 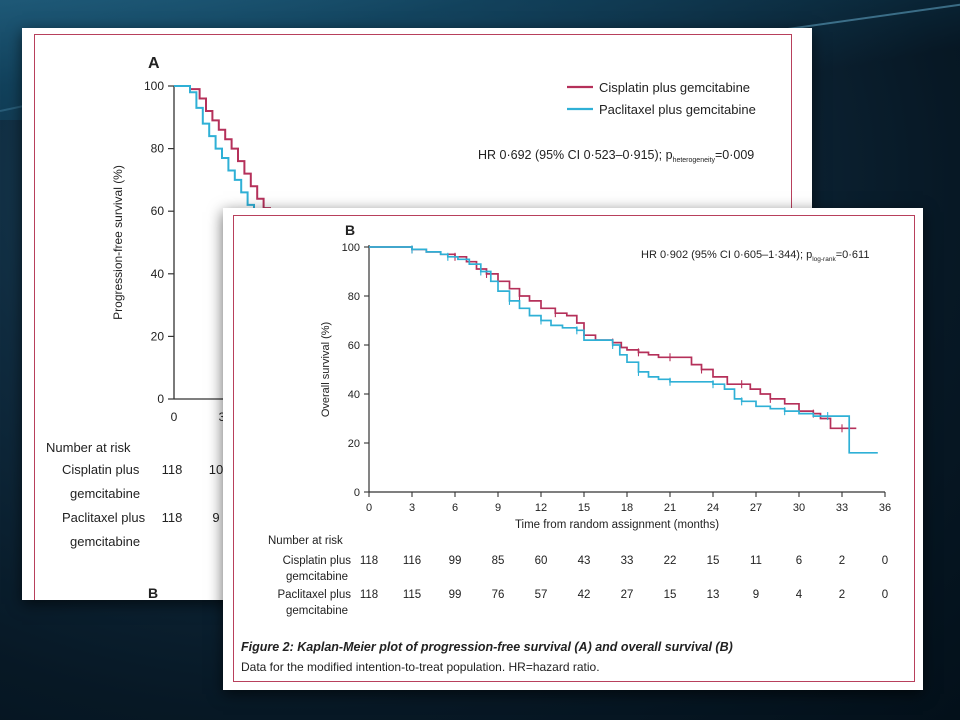 I want to click on x-tick-label: 9, so click(x=498, y=508).